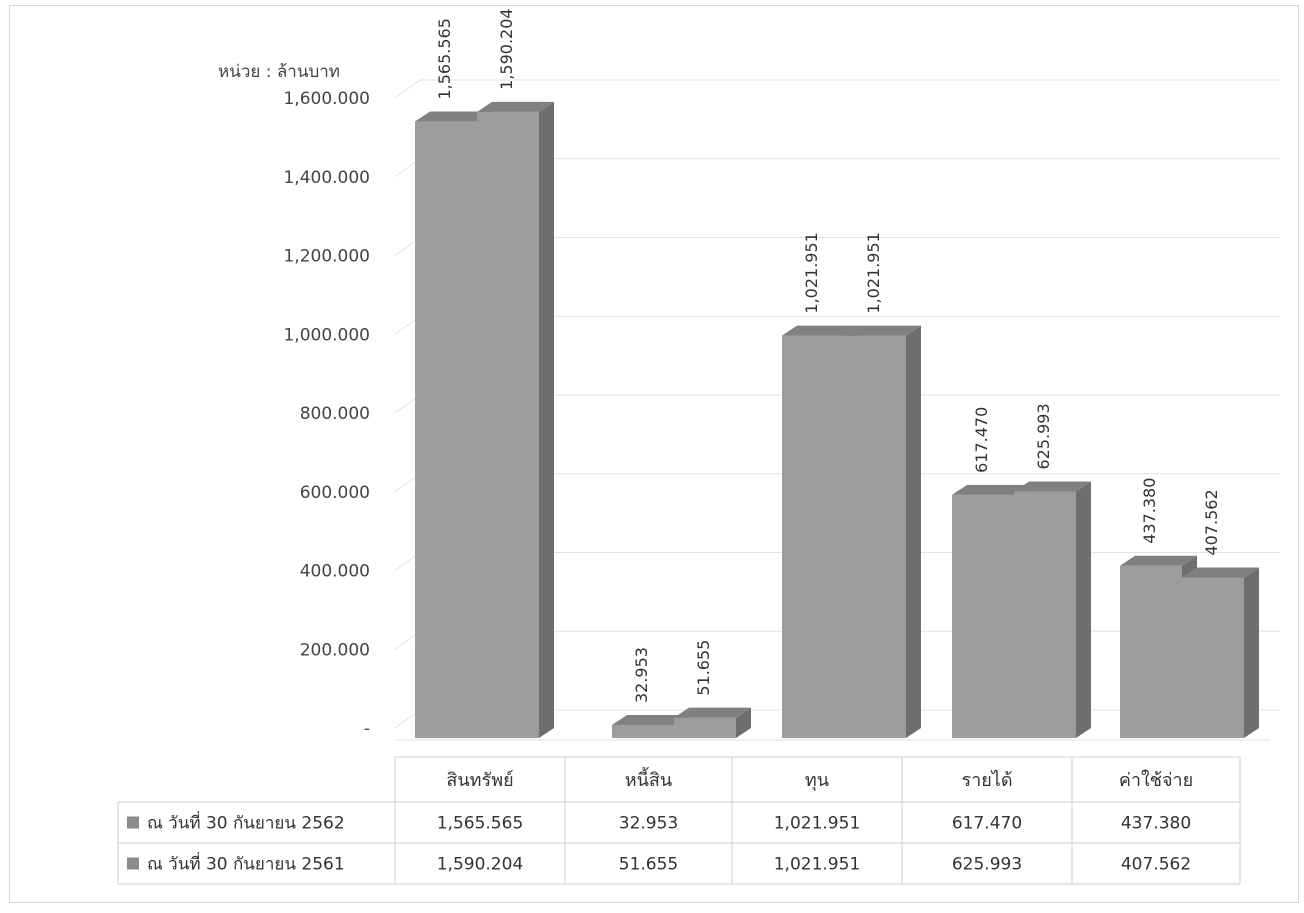  What do you see at coordinates (813, 536) in the screenshot?
I see `bar-s0-c2` at bounding box center [813, 536].